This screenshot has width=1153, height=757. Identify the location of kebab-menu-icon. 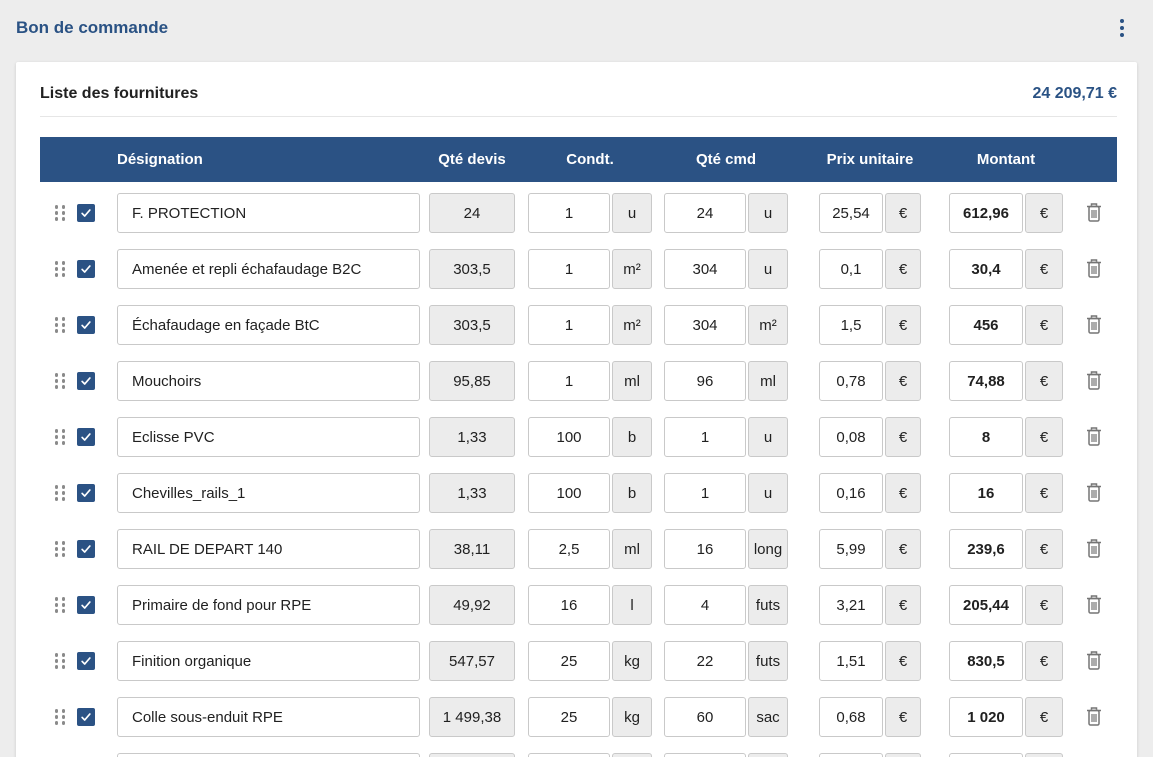
(1122, 28).